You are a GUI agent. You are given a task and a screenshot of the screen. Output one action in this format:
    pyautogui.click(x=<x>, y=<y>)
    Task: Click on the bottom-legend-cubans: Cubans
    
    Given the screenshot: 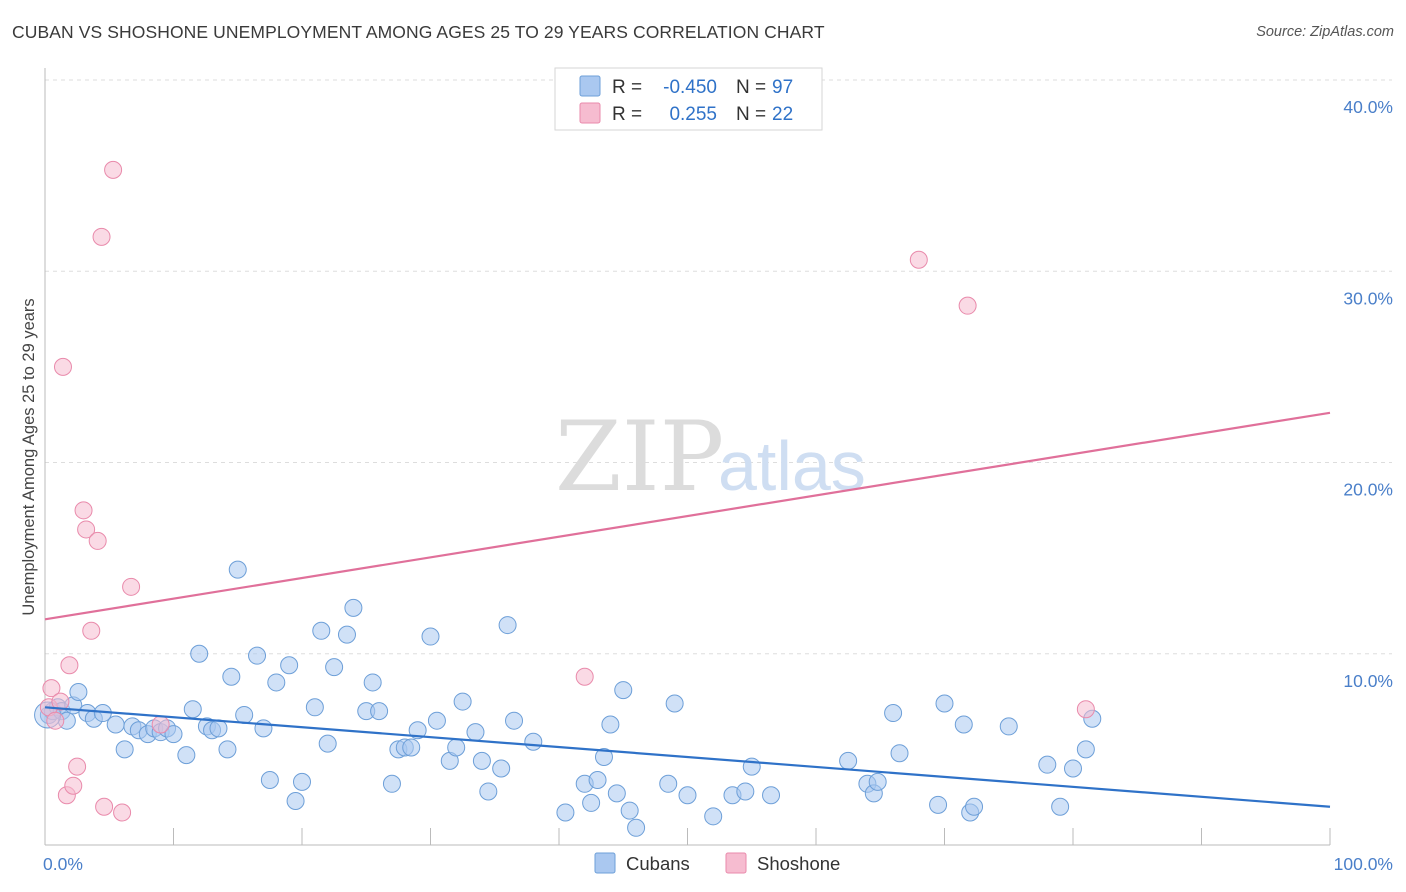 What is the action you would take?
    pyautogui.click(x=658, y=863)
    